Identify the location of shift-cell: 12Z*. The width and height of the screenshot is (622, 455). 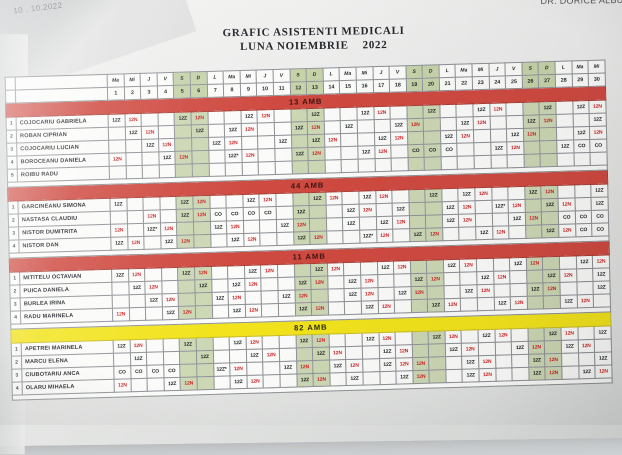
(222, 369).